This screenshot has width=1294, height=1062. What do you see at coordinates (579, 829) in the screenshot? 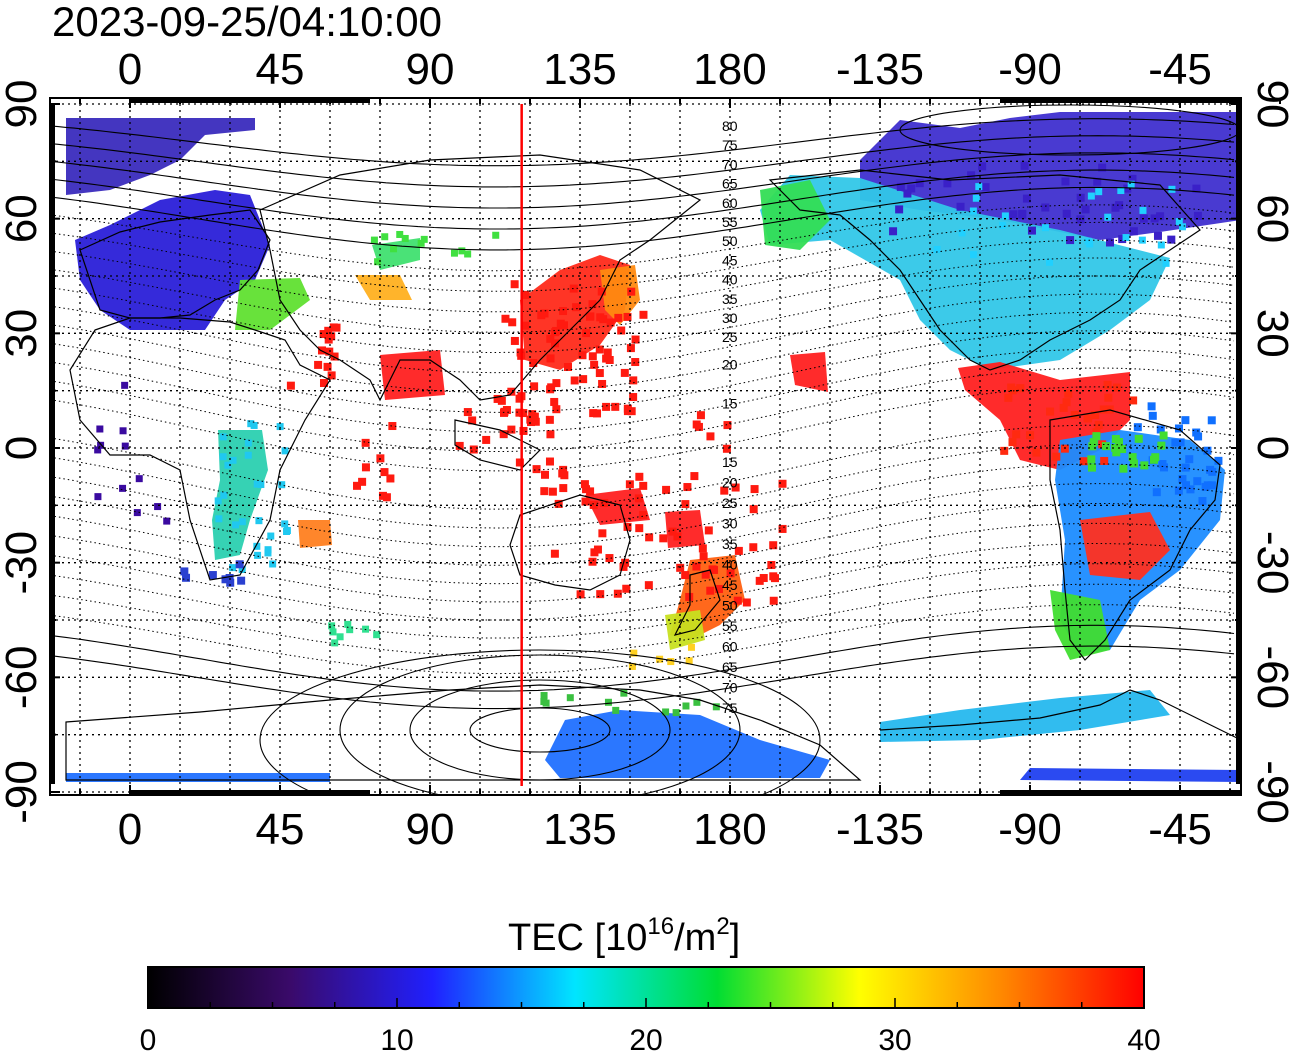
I see `bottom-lon-label: 135` at bounding box center [579, 829].